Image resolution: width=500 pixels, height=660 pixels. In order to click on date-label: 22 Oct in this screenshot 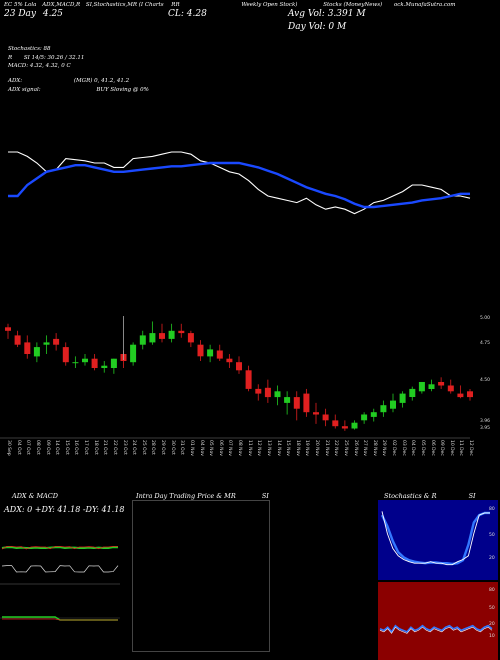, I will do `click(114, 447)`.